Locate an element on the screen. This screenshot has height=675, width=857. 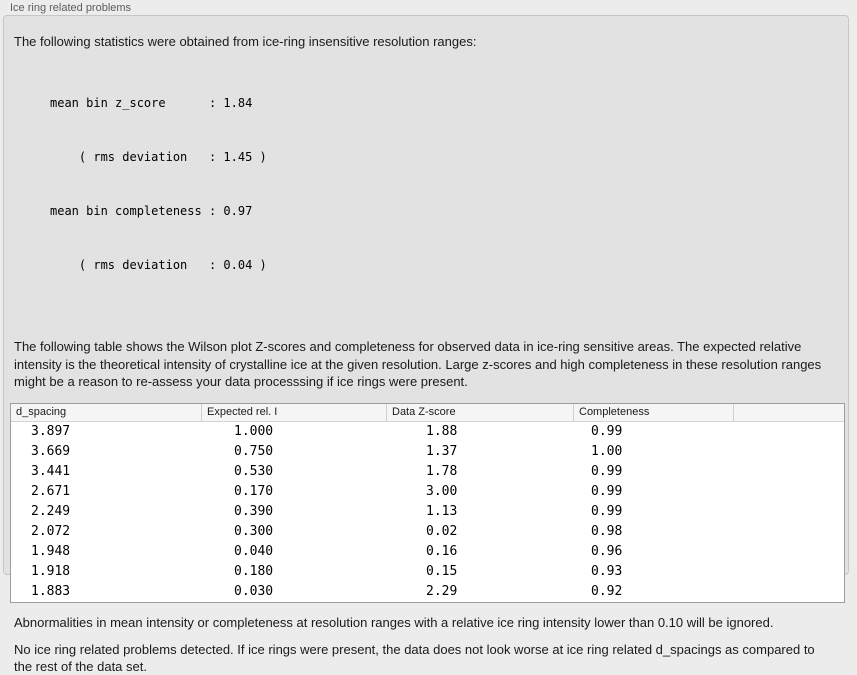
cell-completeness: 0.92 is located at coordinates (607, 591).